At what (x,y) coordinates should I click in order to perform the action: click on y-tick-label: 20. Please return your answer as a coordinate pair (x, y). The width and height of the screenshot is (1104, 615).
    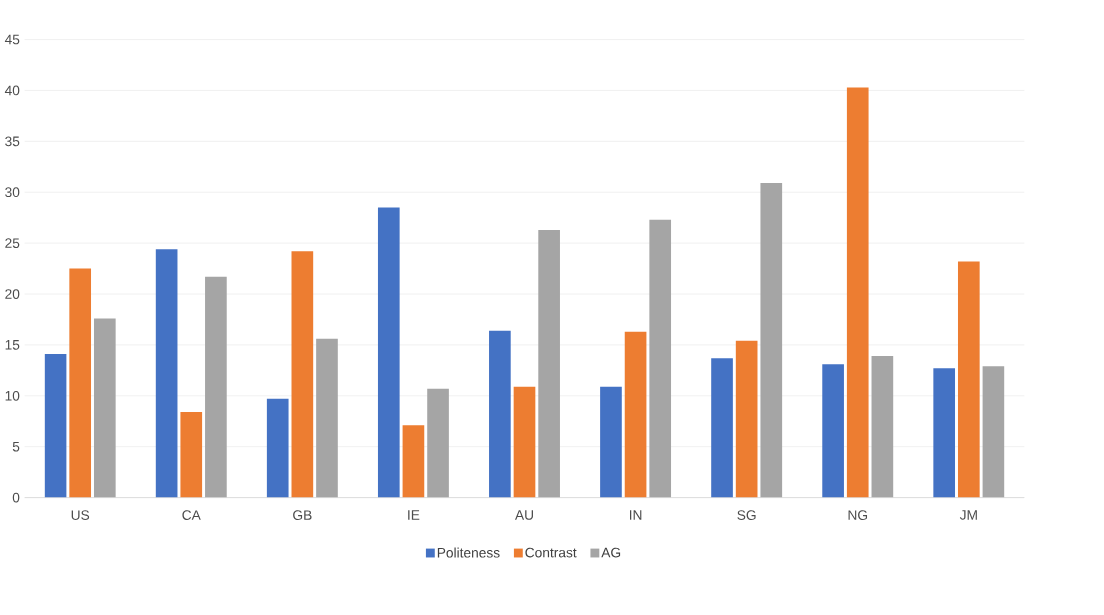
    Looking at the image, I should click on (12, 294).